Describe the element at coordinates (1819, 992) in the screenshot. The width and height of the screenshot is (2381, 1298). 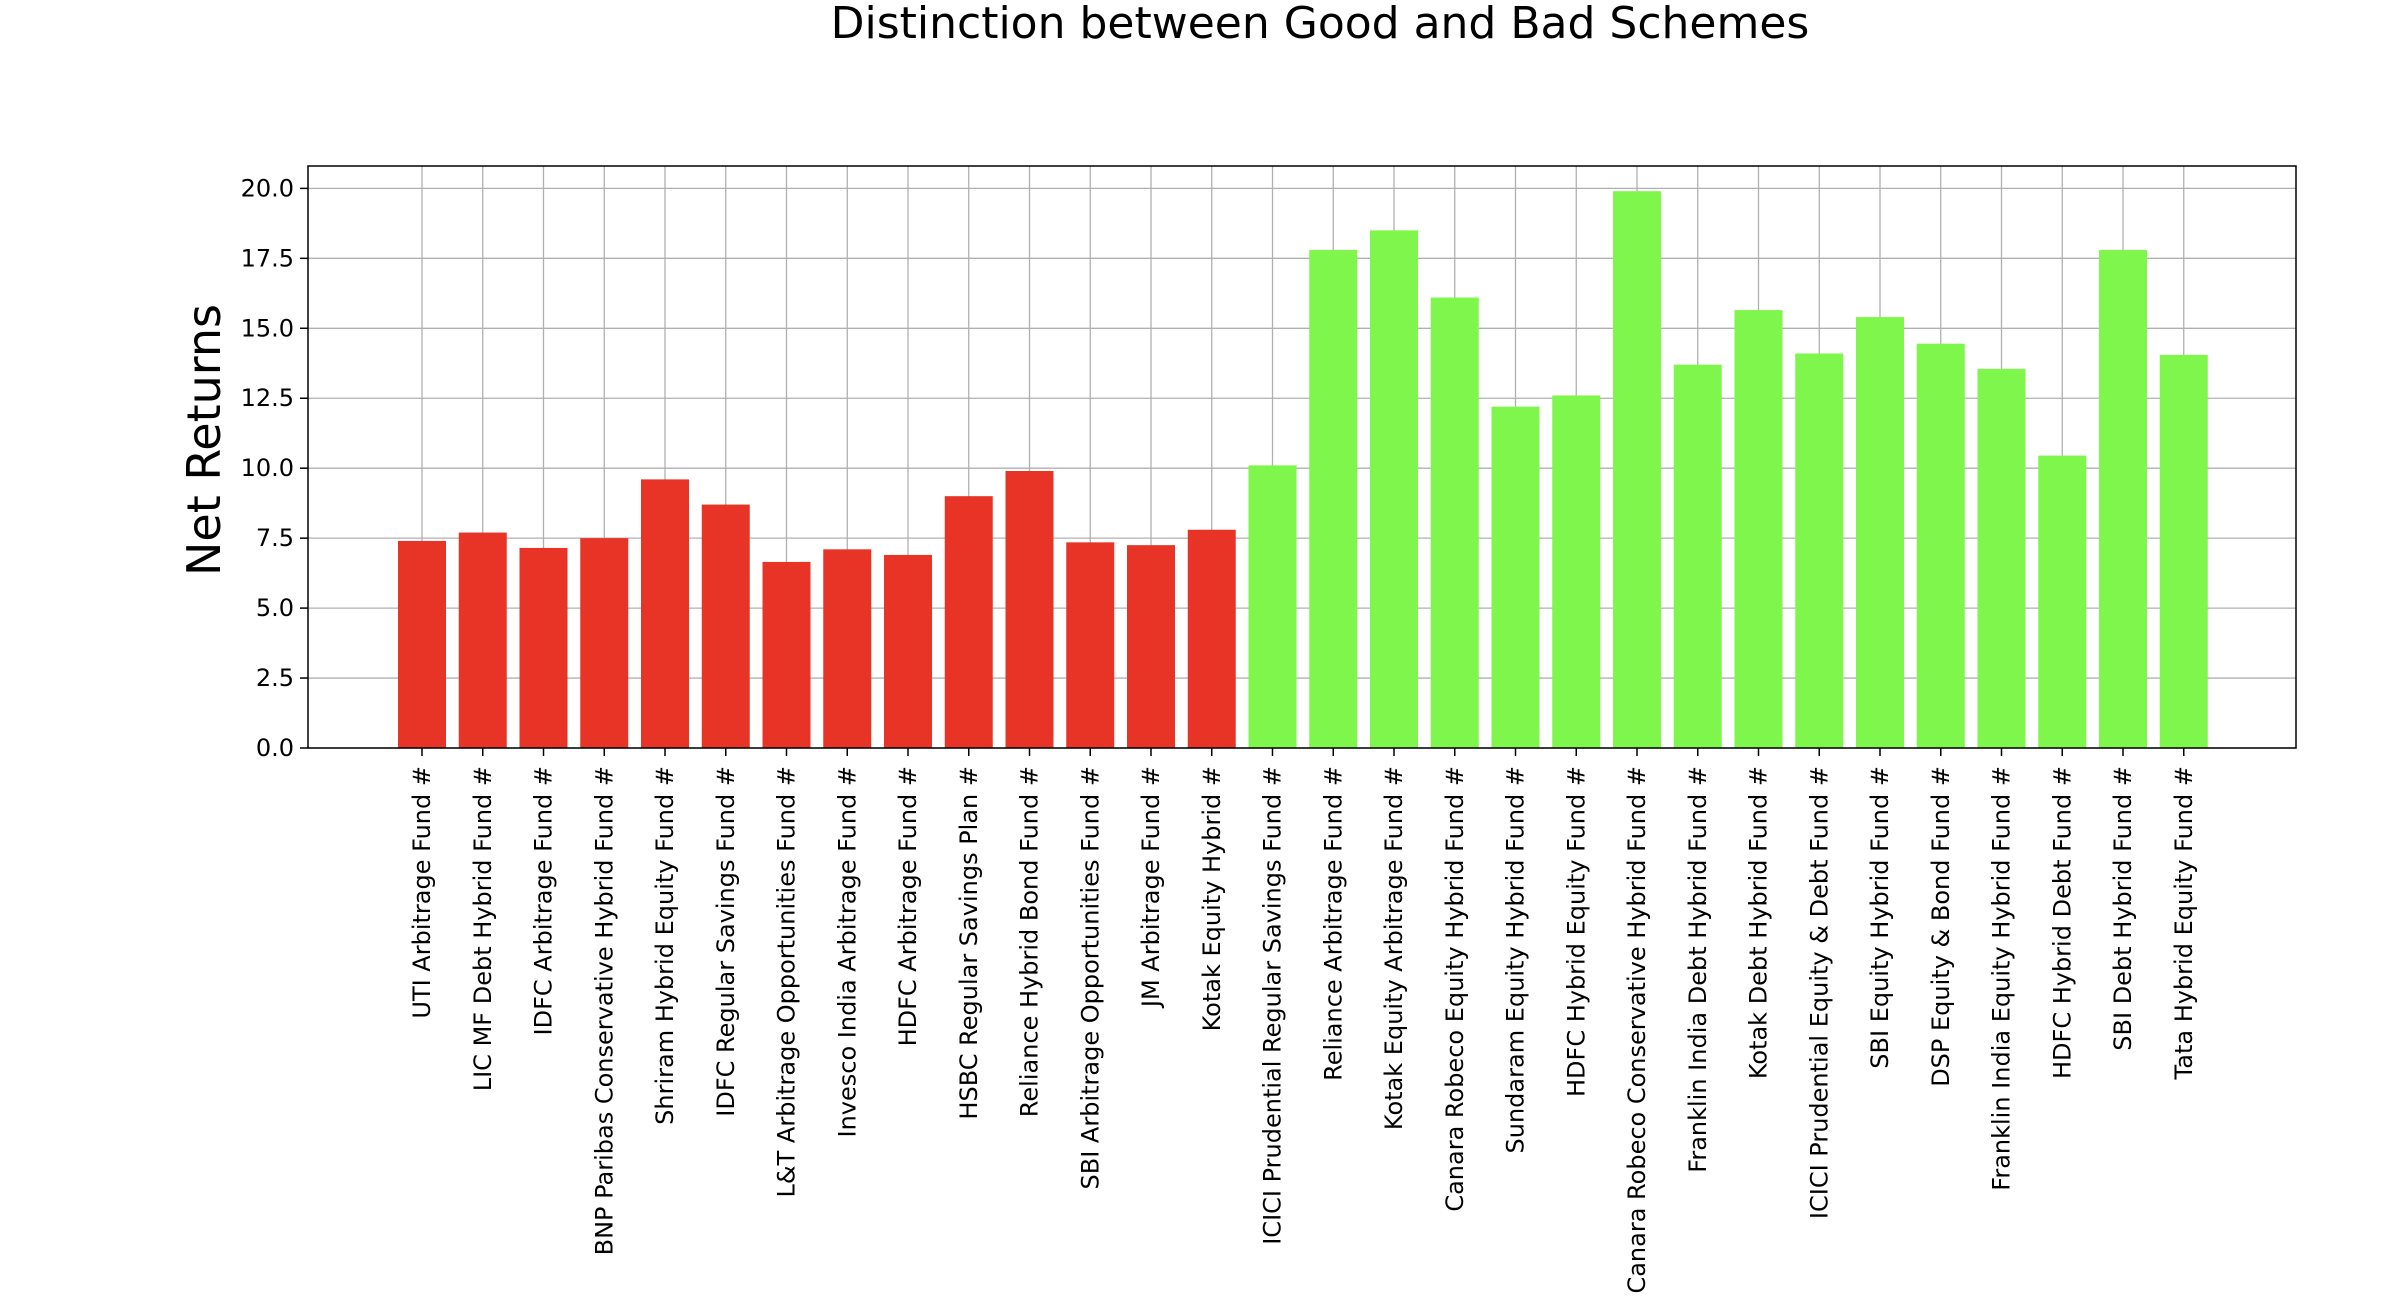
I see `x-tick-label: ICICI Prudential Equity & Debt Fund #` at that location.